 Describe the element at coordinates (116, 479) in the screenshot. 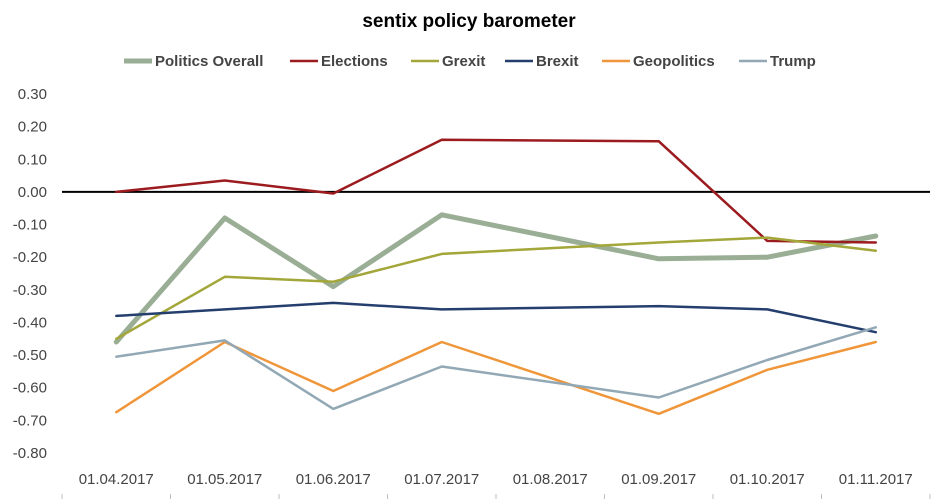

I see `x-tick-label: 01.04.2017` at that location.